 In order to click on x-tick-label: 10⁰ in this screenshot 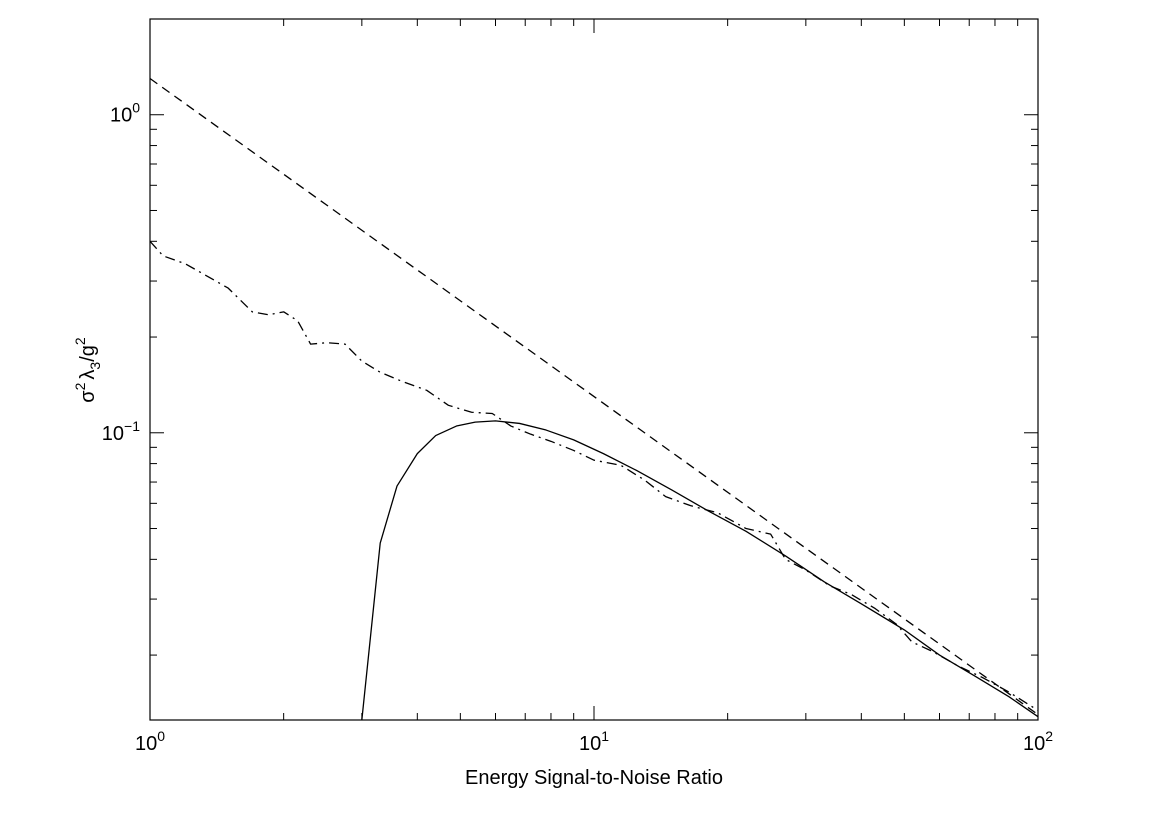, I will do `click(150, 741)`.